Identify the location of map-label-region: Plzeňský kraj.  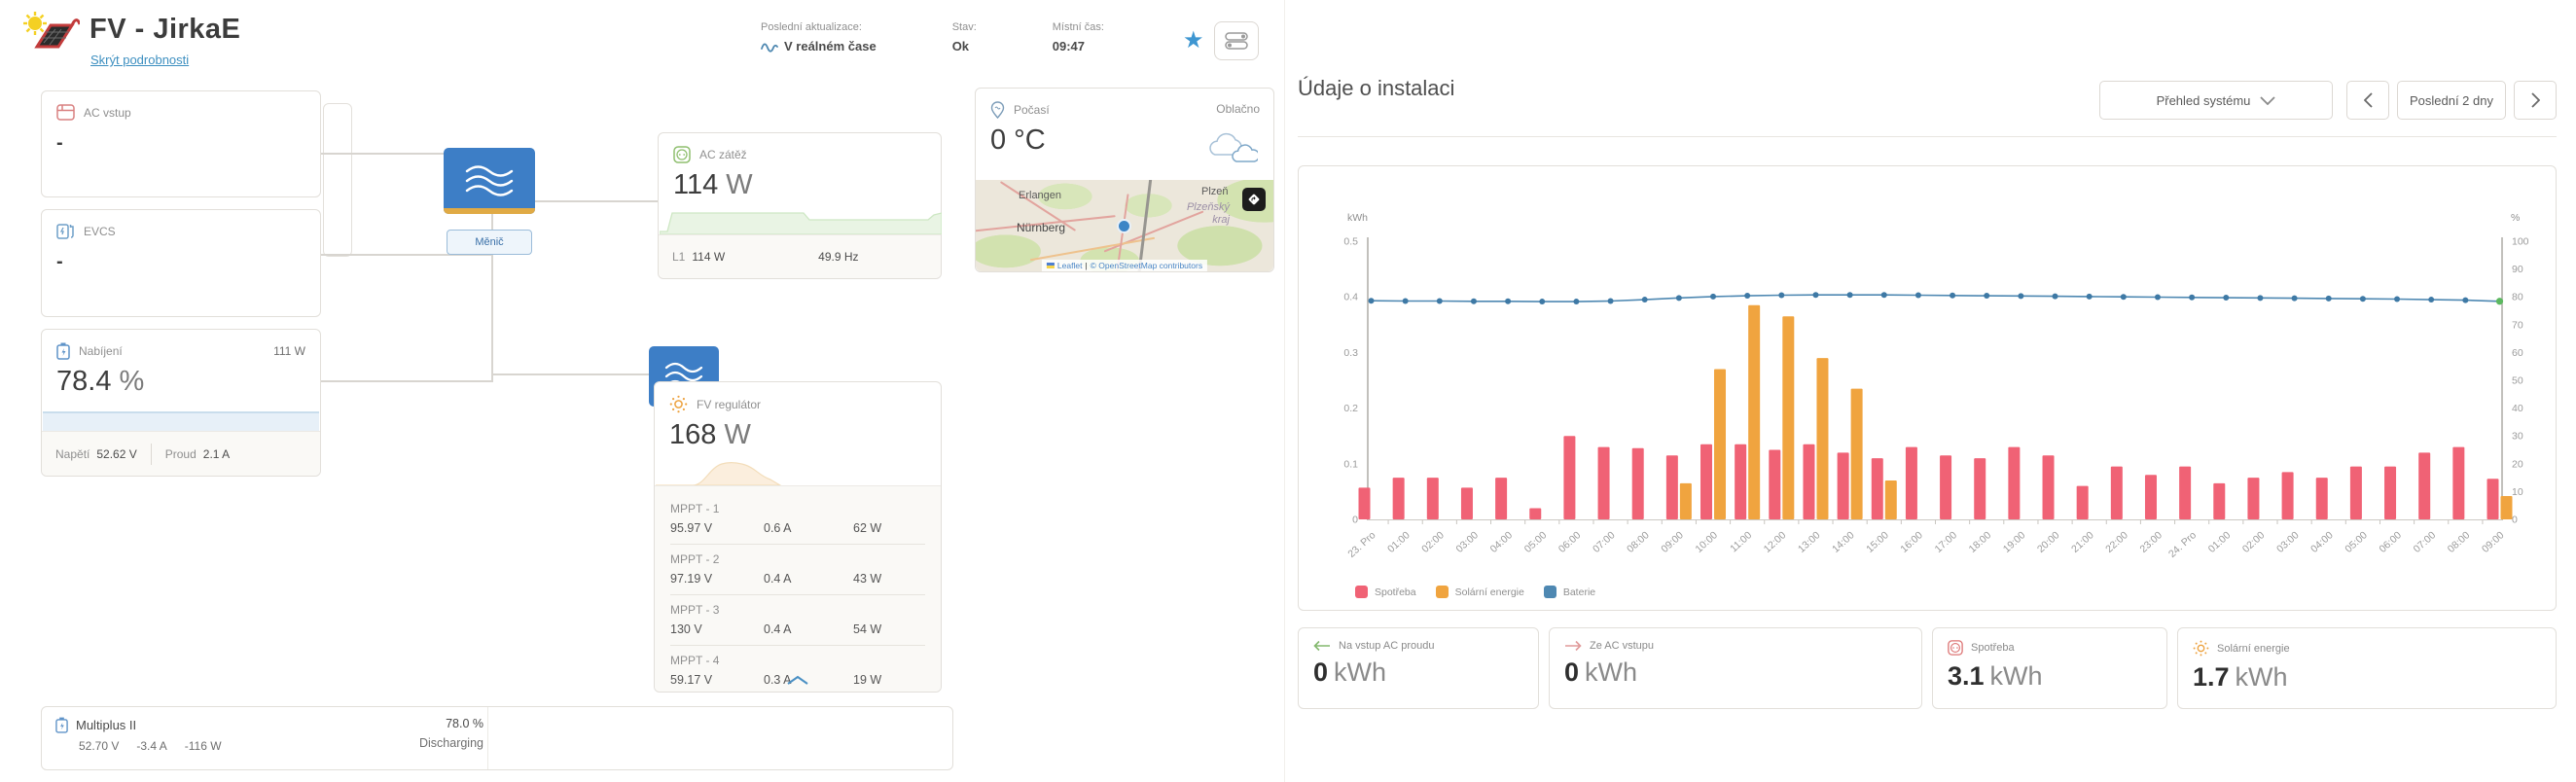
(1208, 214).